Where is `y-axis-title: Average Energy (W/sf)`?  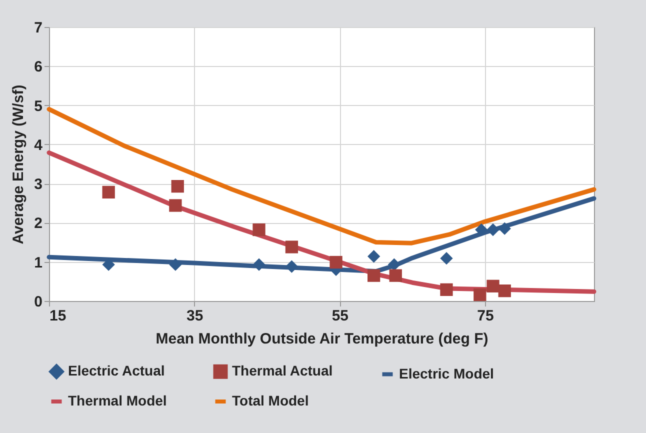
y-axis-title: Average Energy (W/sf) is located at coordinates (19, 164).